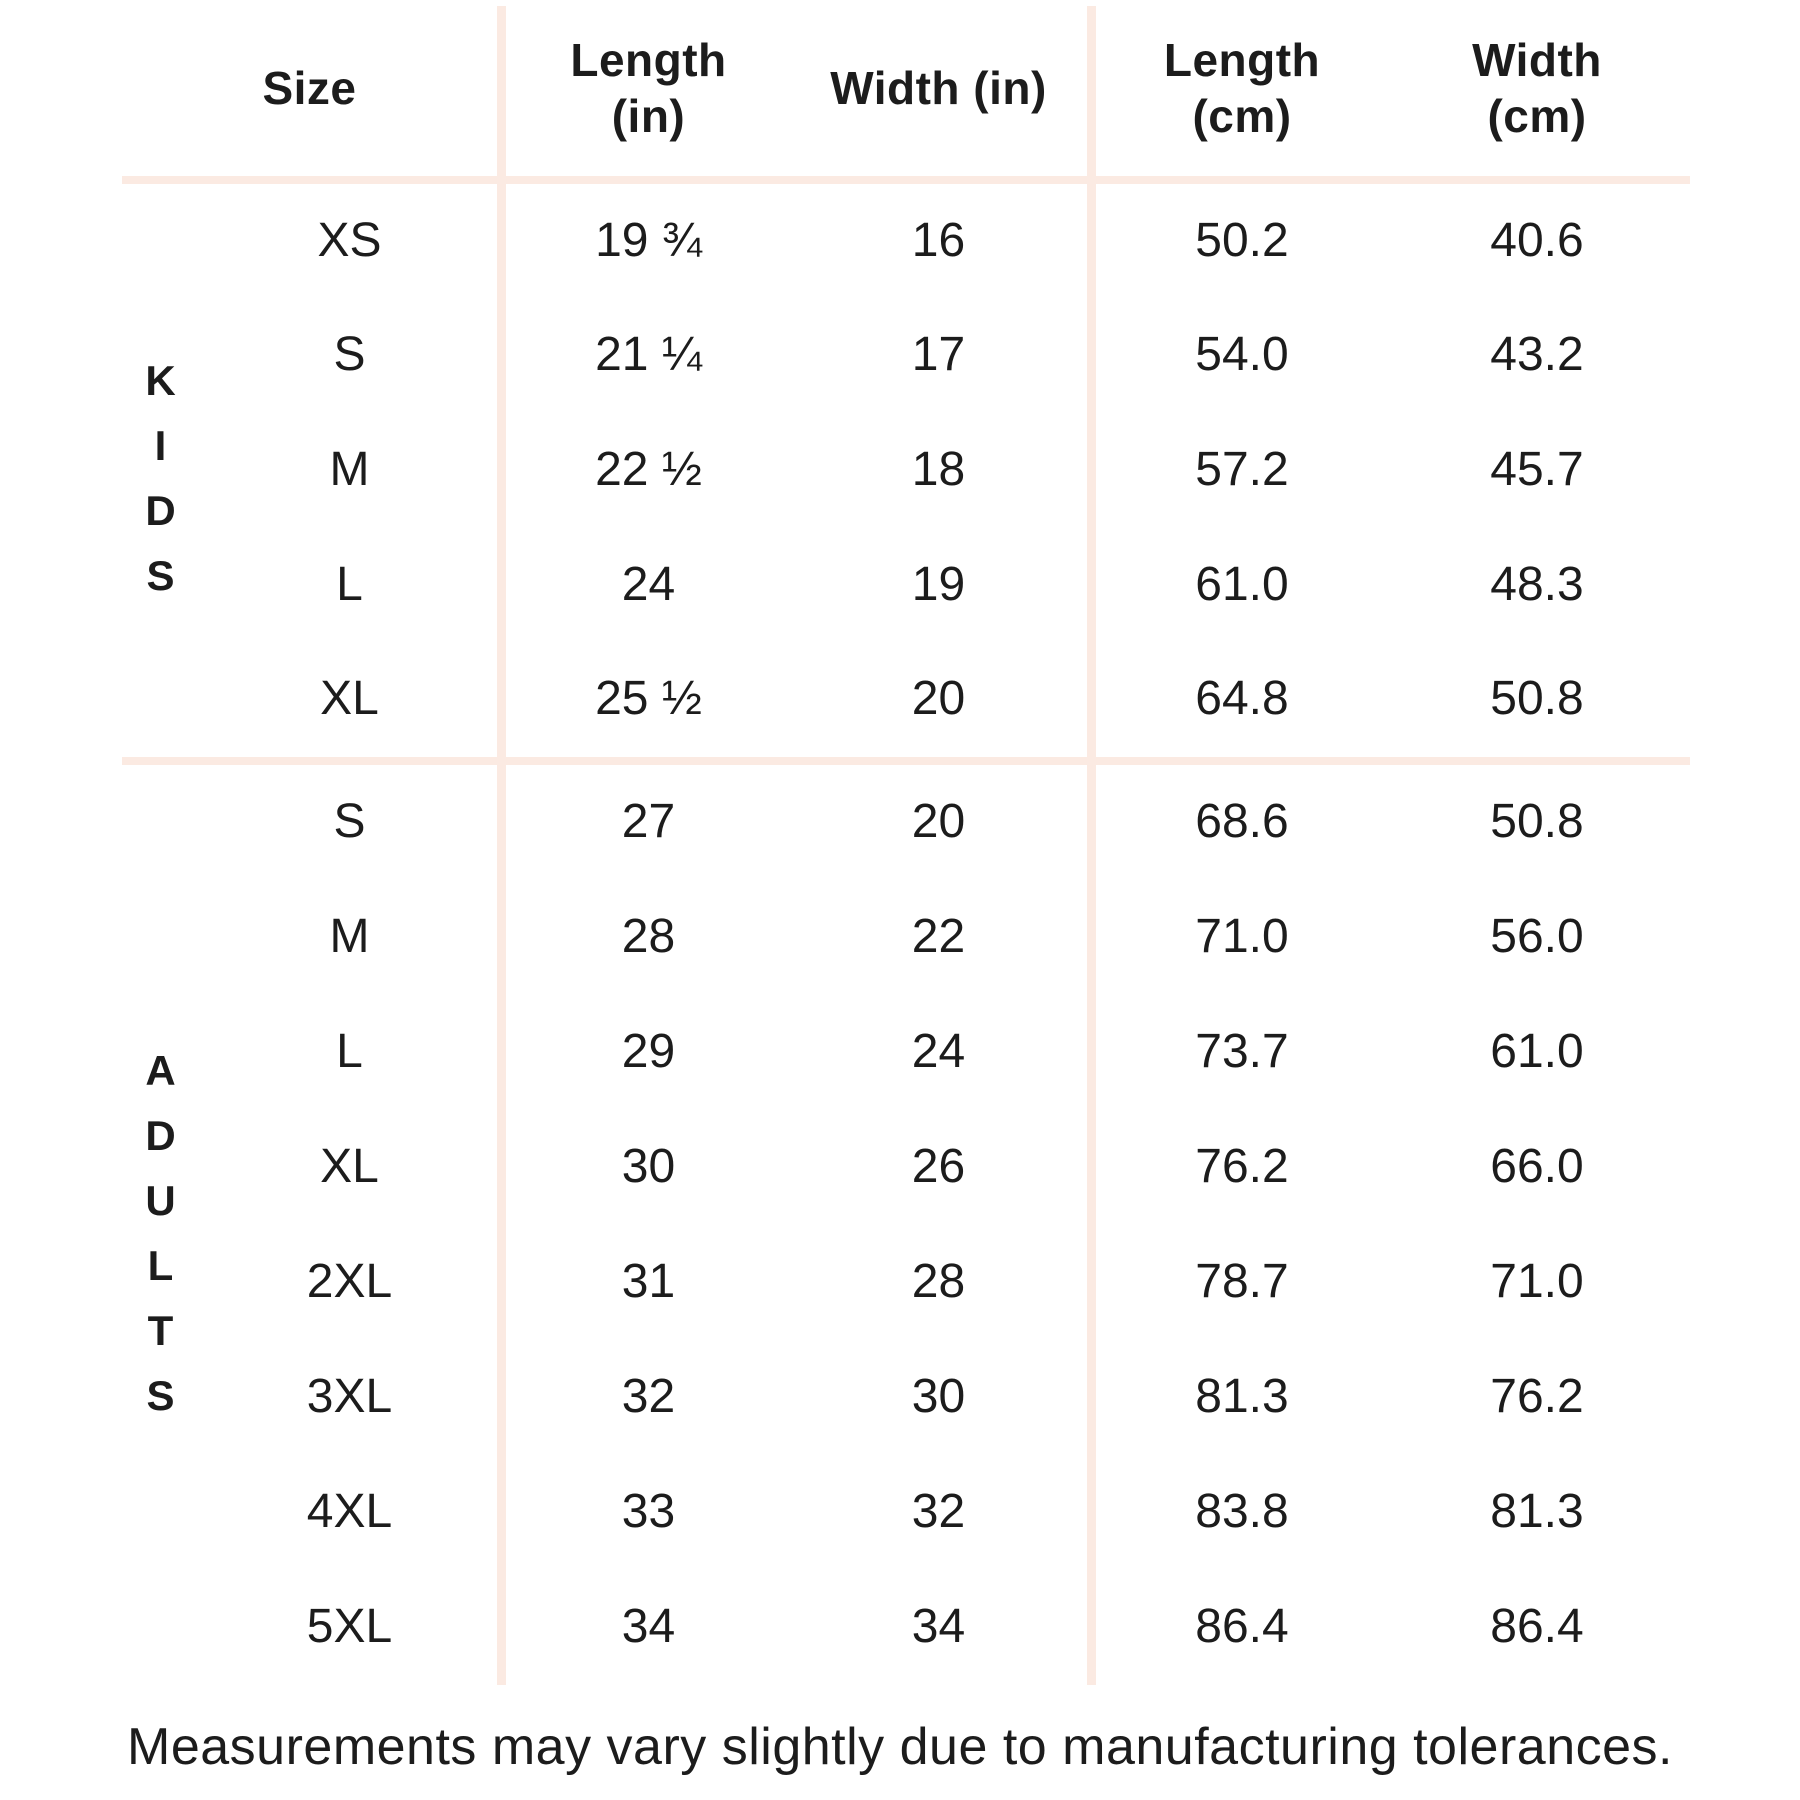  I want to click on kids-section-label: KIDS, so click(160, 487).